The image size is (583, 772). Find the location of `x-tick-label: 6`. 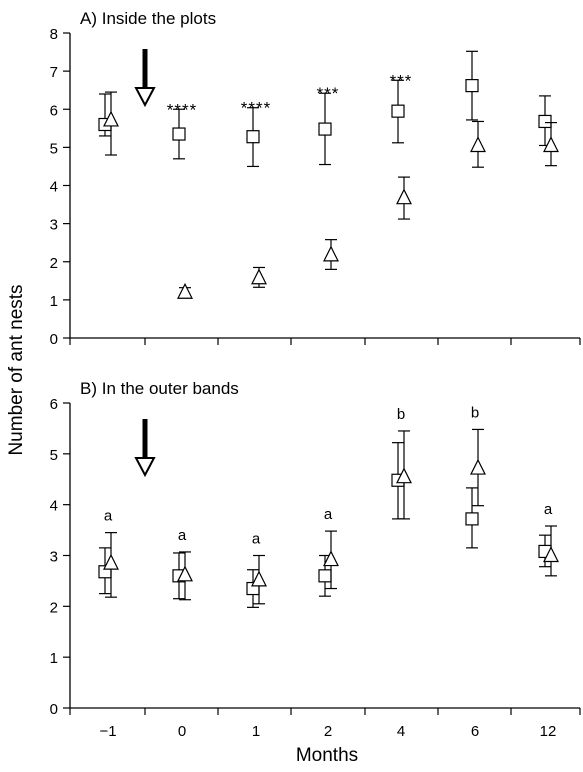

x-tick-label: 6 is located at coordinates (475, 731).